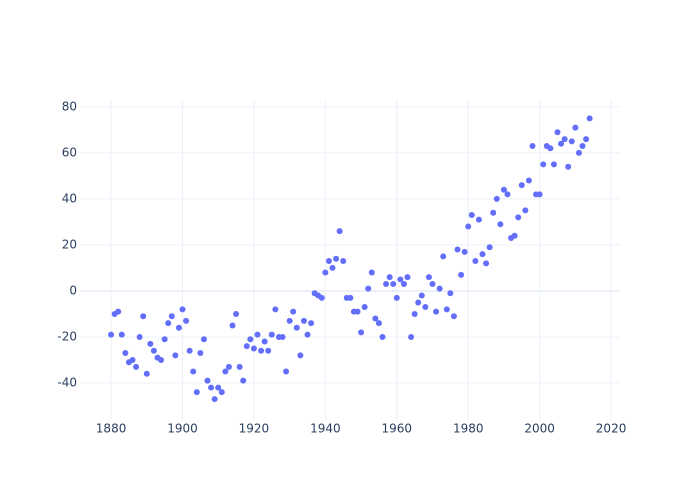 This screenshot has height=500, width=700. I want to click on x-tick-label: 1900, so click(182, 429).